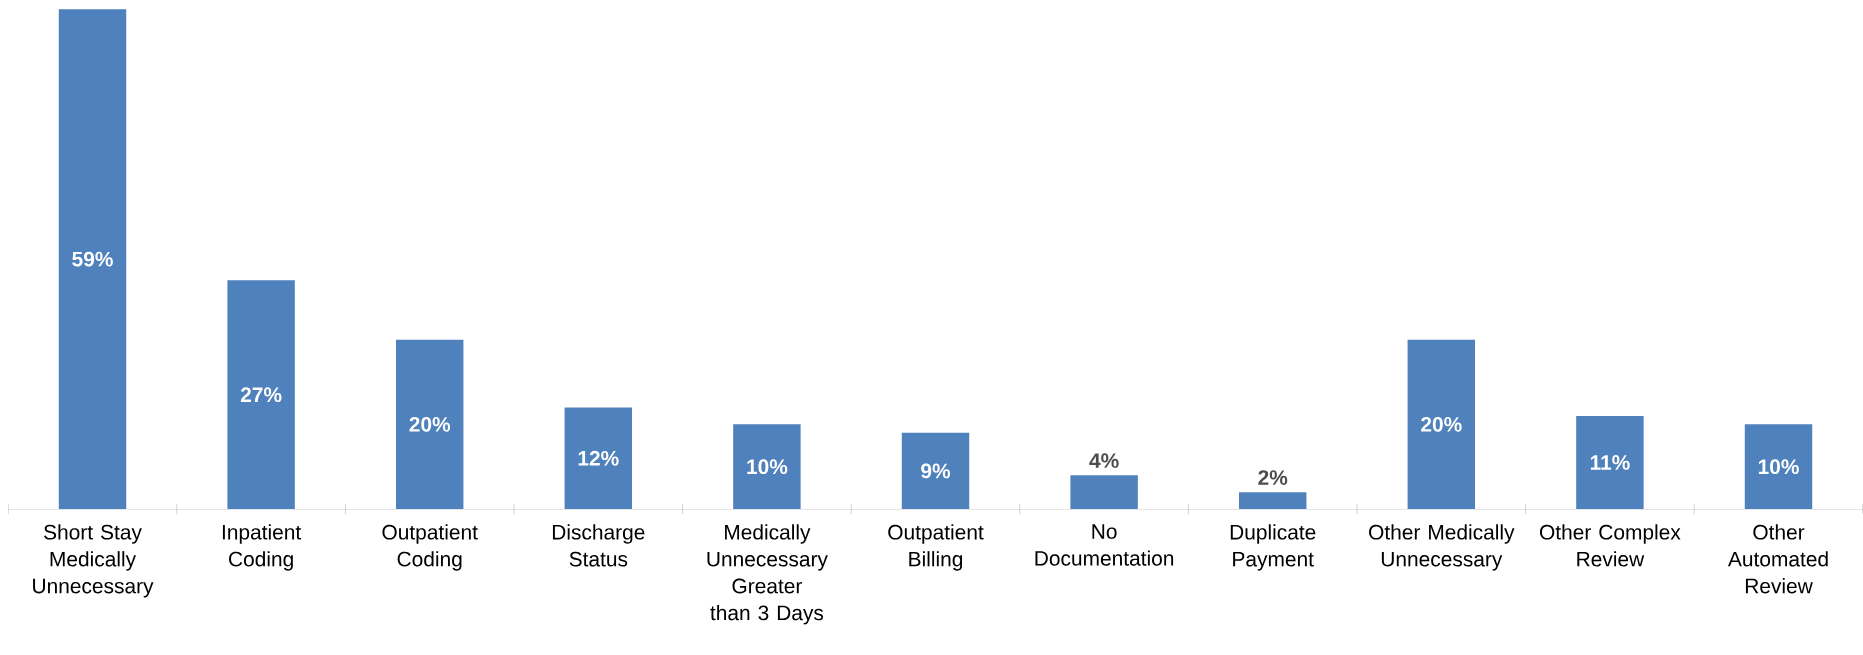  I want to click on x-tick-label: Duplicate Payment, so click(1273, 547).